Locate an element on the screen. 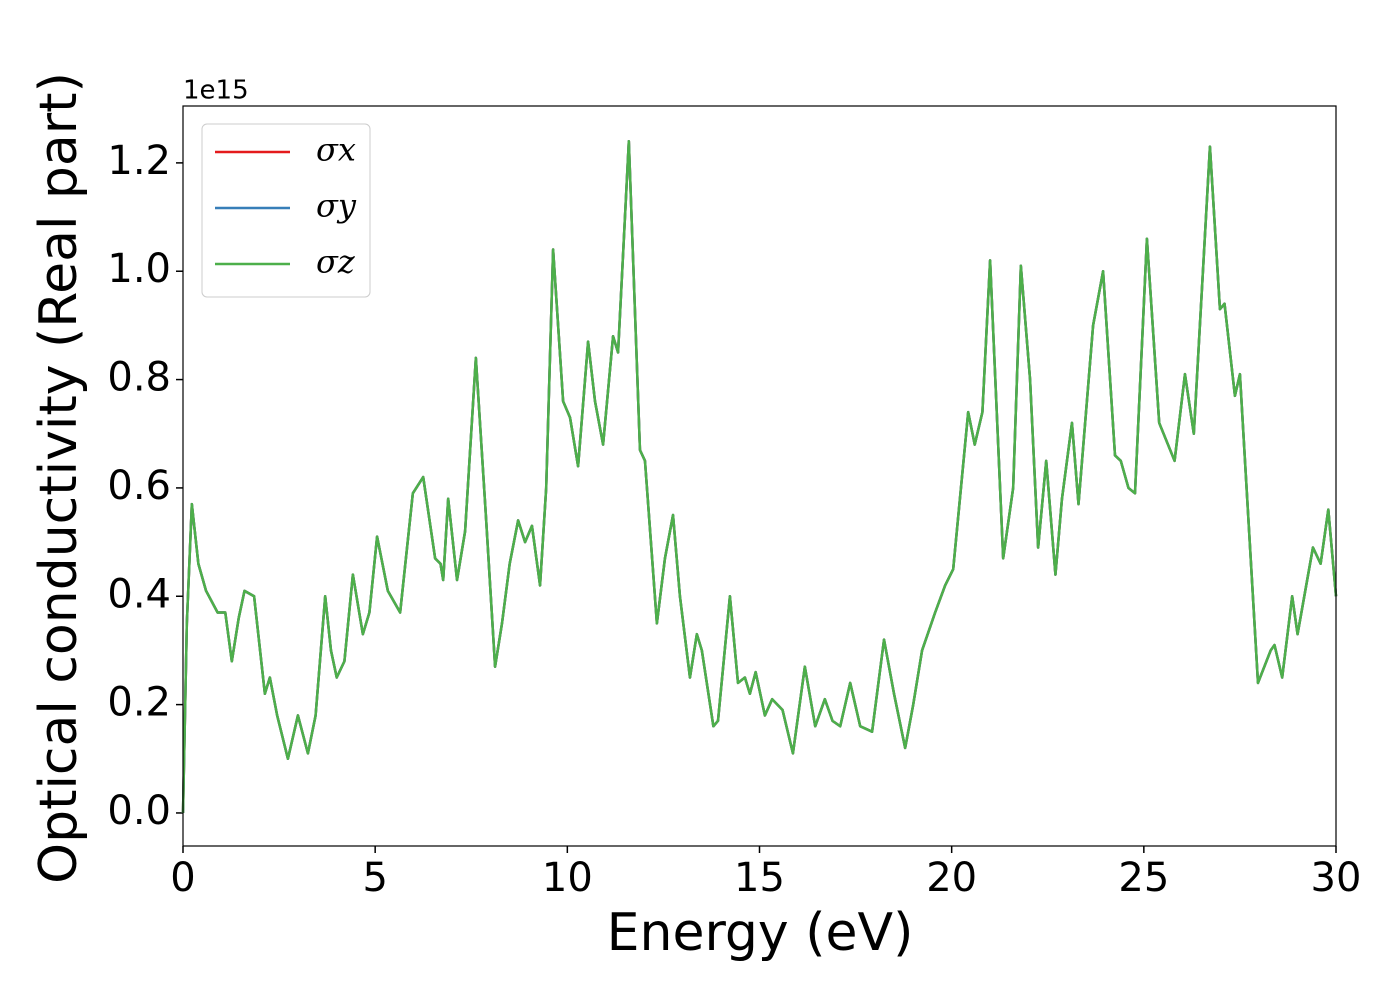 The height and width of the screenshot is (1000, 1400). x-tick-label: 0 is located at coordinates (182, 878).